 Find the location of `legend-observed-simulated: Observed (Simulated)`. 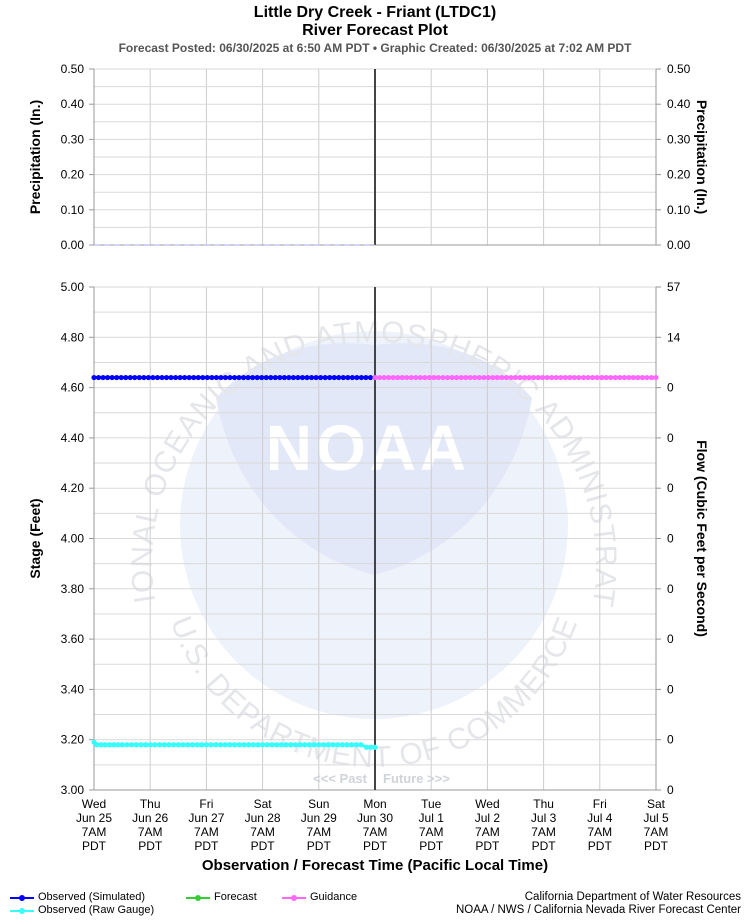

legend-observed-simulated: Observed (Simulated) is located at coordinates (77, 897).